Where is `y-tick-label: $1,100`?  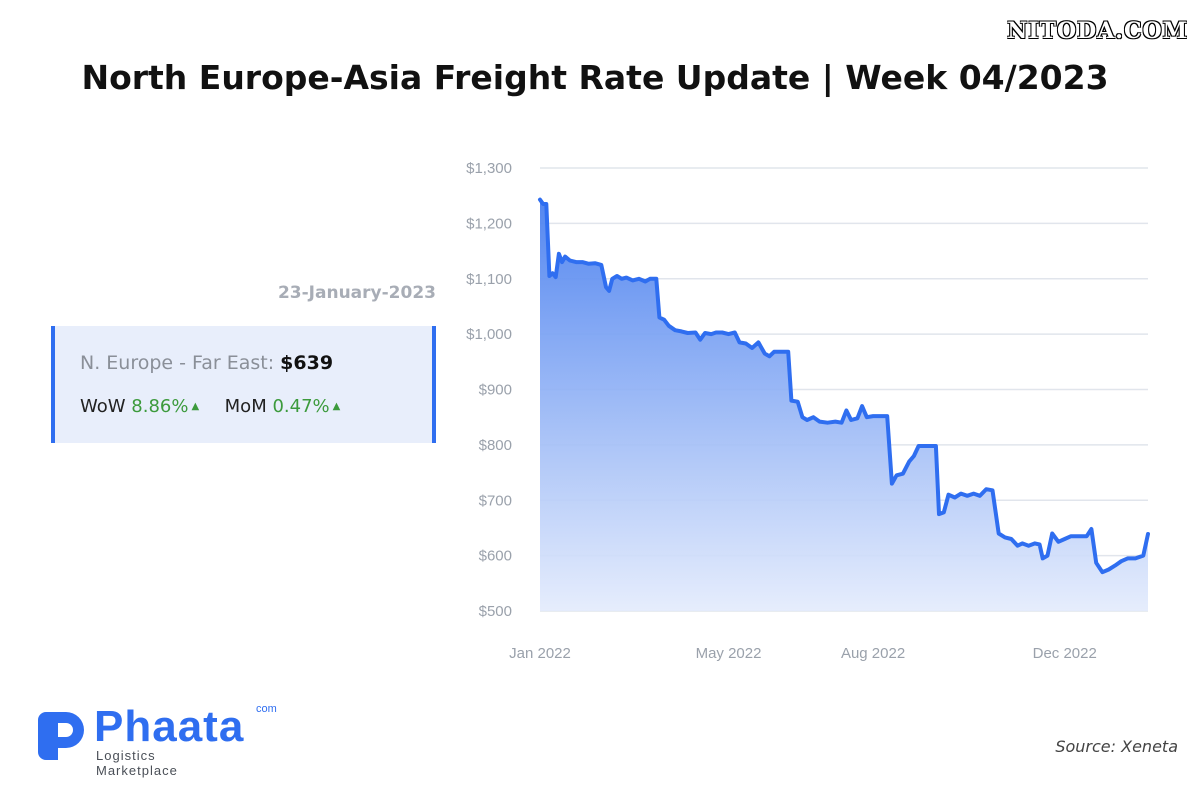
y-tick-label: $1,100 is located at coordinates (489, 279).